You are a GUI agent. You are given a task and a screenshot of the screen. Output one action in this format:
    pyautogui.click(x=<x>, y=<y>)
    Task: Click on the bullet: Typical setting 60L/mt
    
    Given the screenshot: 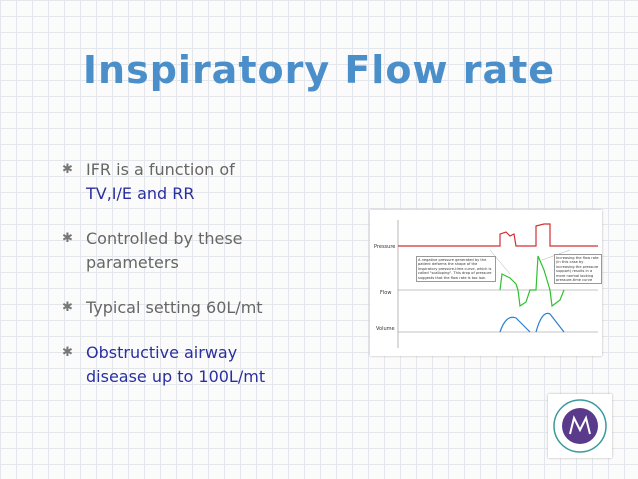 What is the action you would take?
    pyautogui.click(x=172, y=308)
    